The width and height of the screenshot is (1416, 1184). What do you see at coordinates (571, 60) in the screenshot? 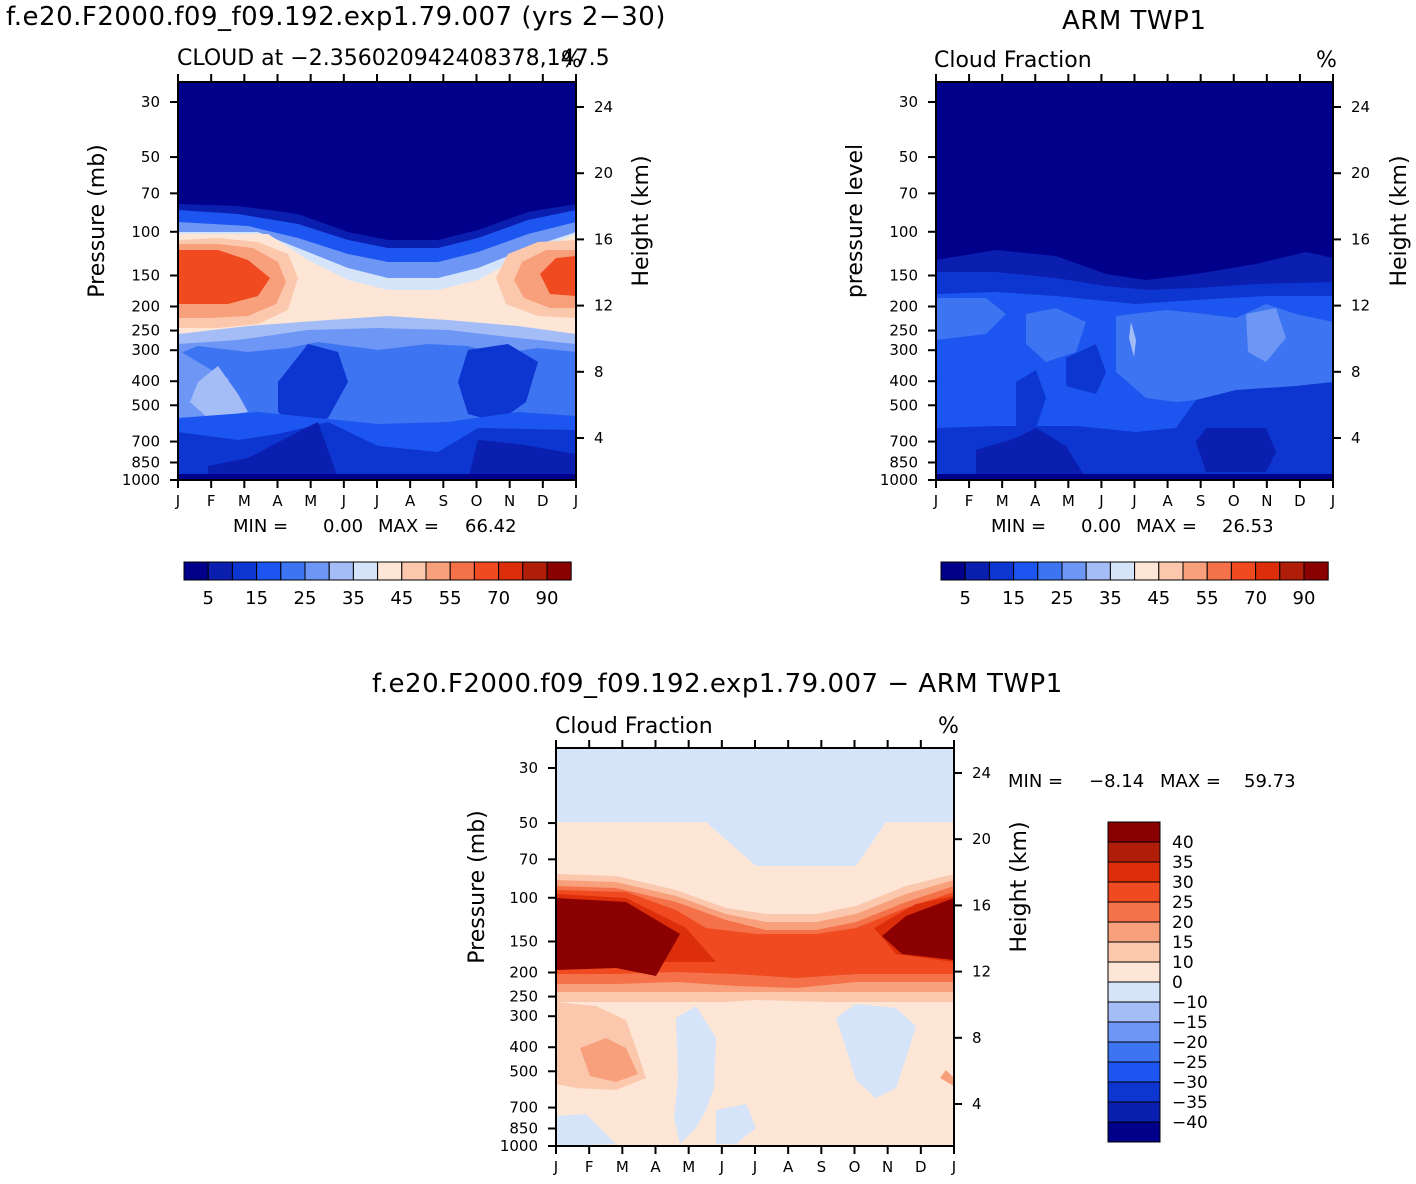
I see `panel1-units: %` at bounding box center [571, 60].